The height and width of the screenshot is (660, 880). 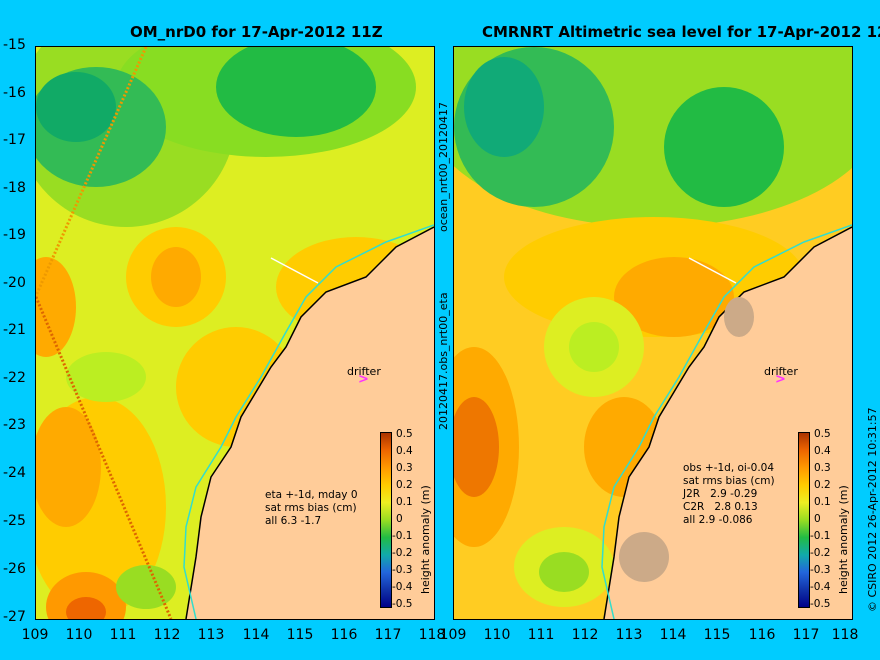 What do you see at coordinates (14, 617) in the screenshot?
I see `y-tick: -27` at bounding box center [14, 617].